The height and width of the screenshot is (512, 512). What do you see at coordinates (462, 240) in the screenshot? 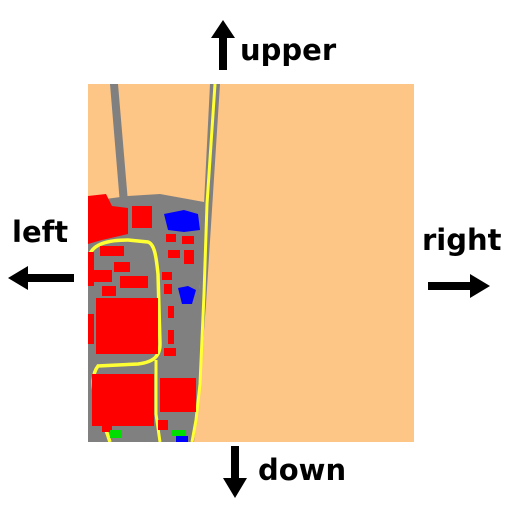
I see `nav-right-label: right` at bounding box center [462, 240].